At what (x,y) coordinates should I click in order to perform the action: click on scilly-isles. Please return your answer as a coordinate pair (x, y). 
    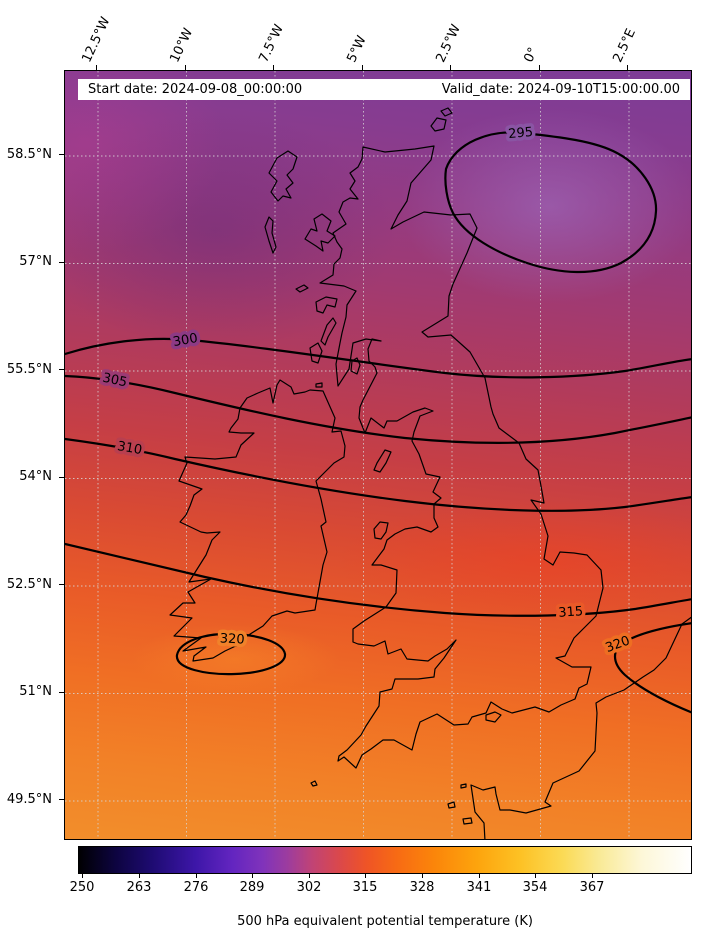
    Looking at the image, I should click on (314, 783).